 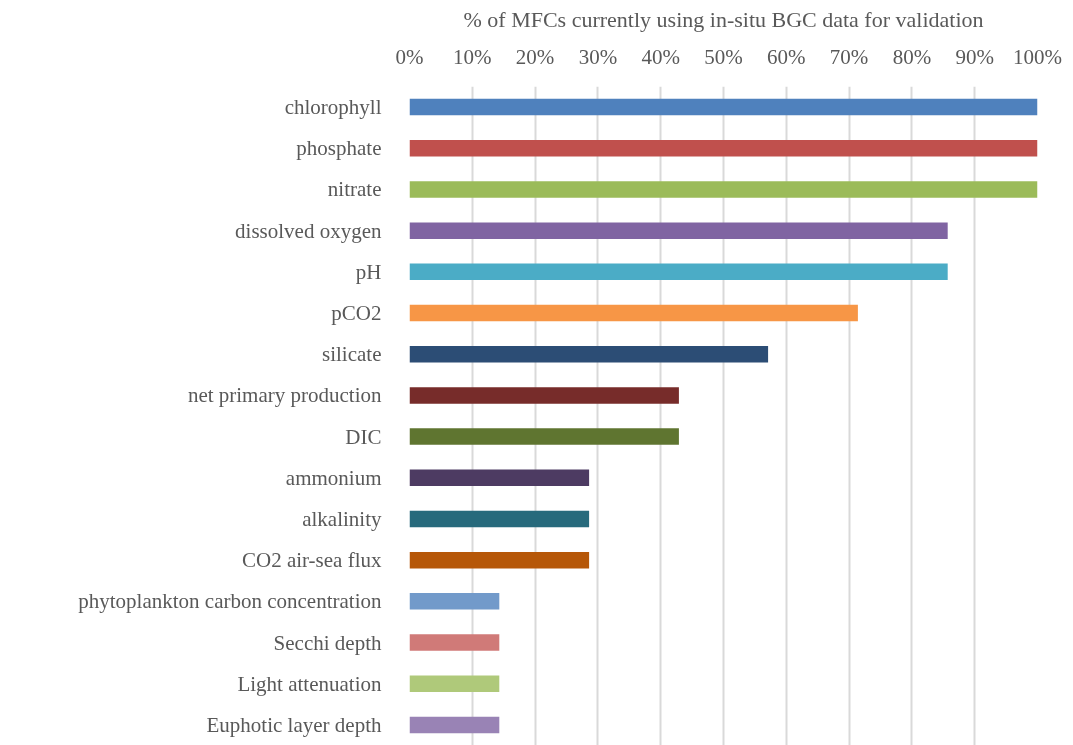 What do you see at coordinates (352, 354) in the screenshot?
I see `y-tick-label: silicate` at bounding box center [352, 354].